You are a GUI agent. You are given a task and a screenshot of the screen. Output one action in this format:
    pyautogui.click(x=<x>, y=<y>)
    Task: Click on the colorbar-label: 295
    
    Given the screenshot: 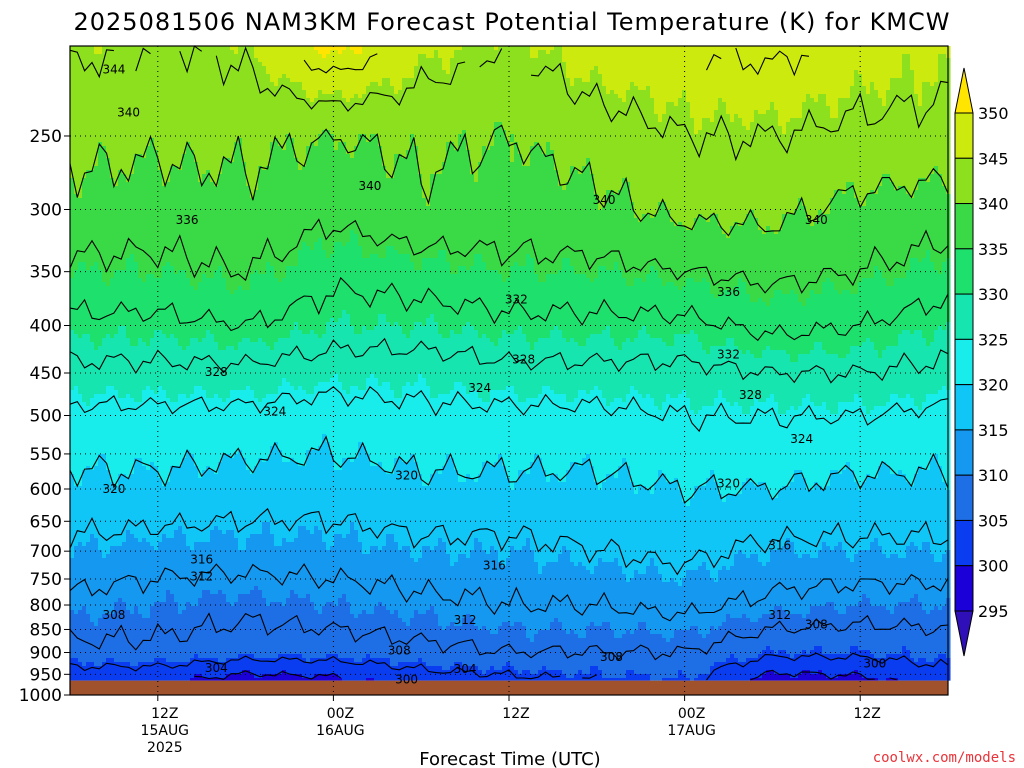 What is the action you would take?
    pyautogui.click(x=993, y=611)
    